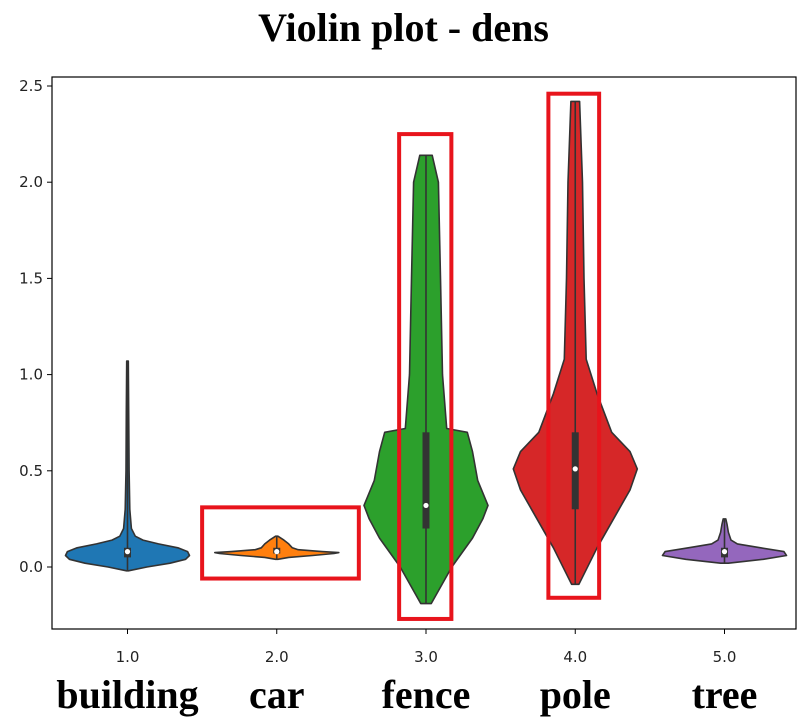  I want to click on category-label-fence: fence, so click(426, 694).